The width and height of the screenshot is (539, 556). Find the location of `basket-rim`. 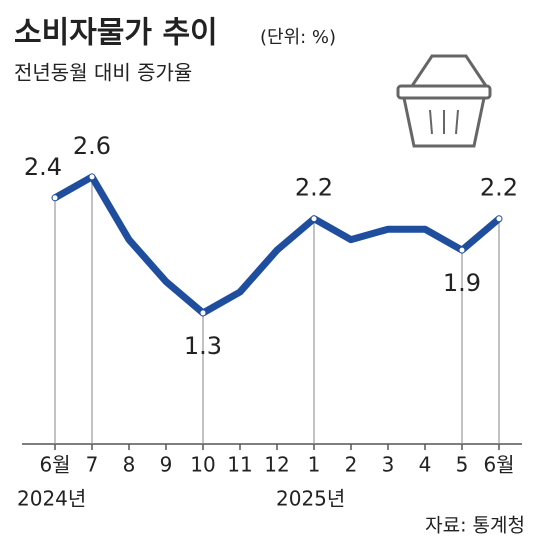

basket-rim is located at coordinates (444, 92).